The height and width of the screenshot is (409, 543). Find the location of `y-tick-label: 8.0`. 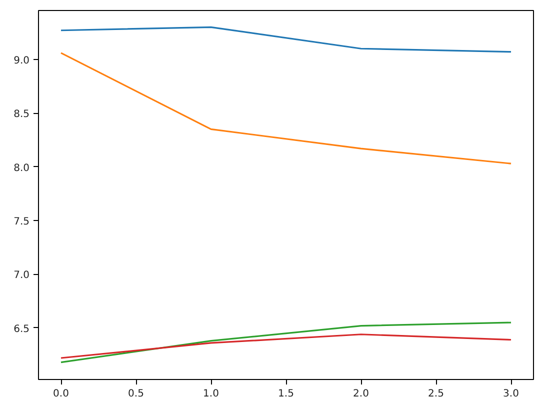

y-tick-label: 8.0 is located at coordinates (22, 168).